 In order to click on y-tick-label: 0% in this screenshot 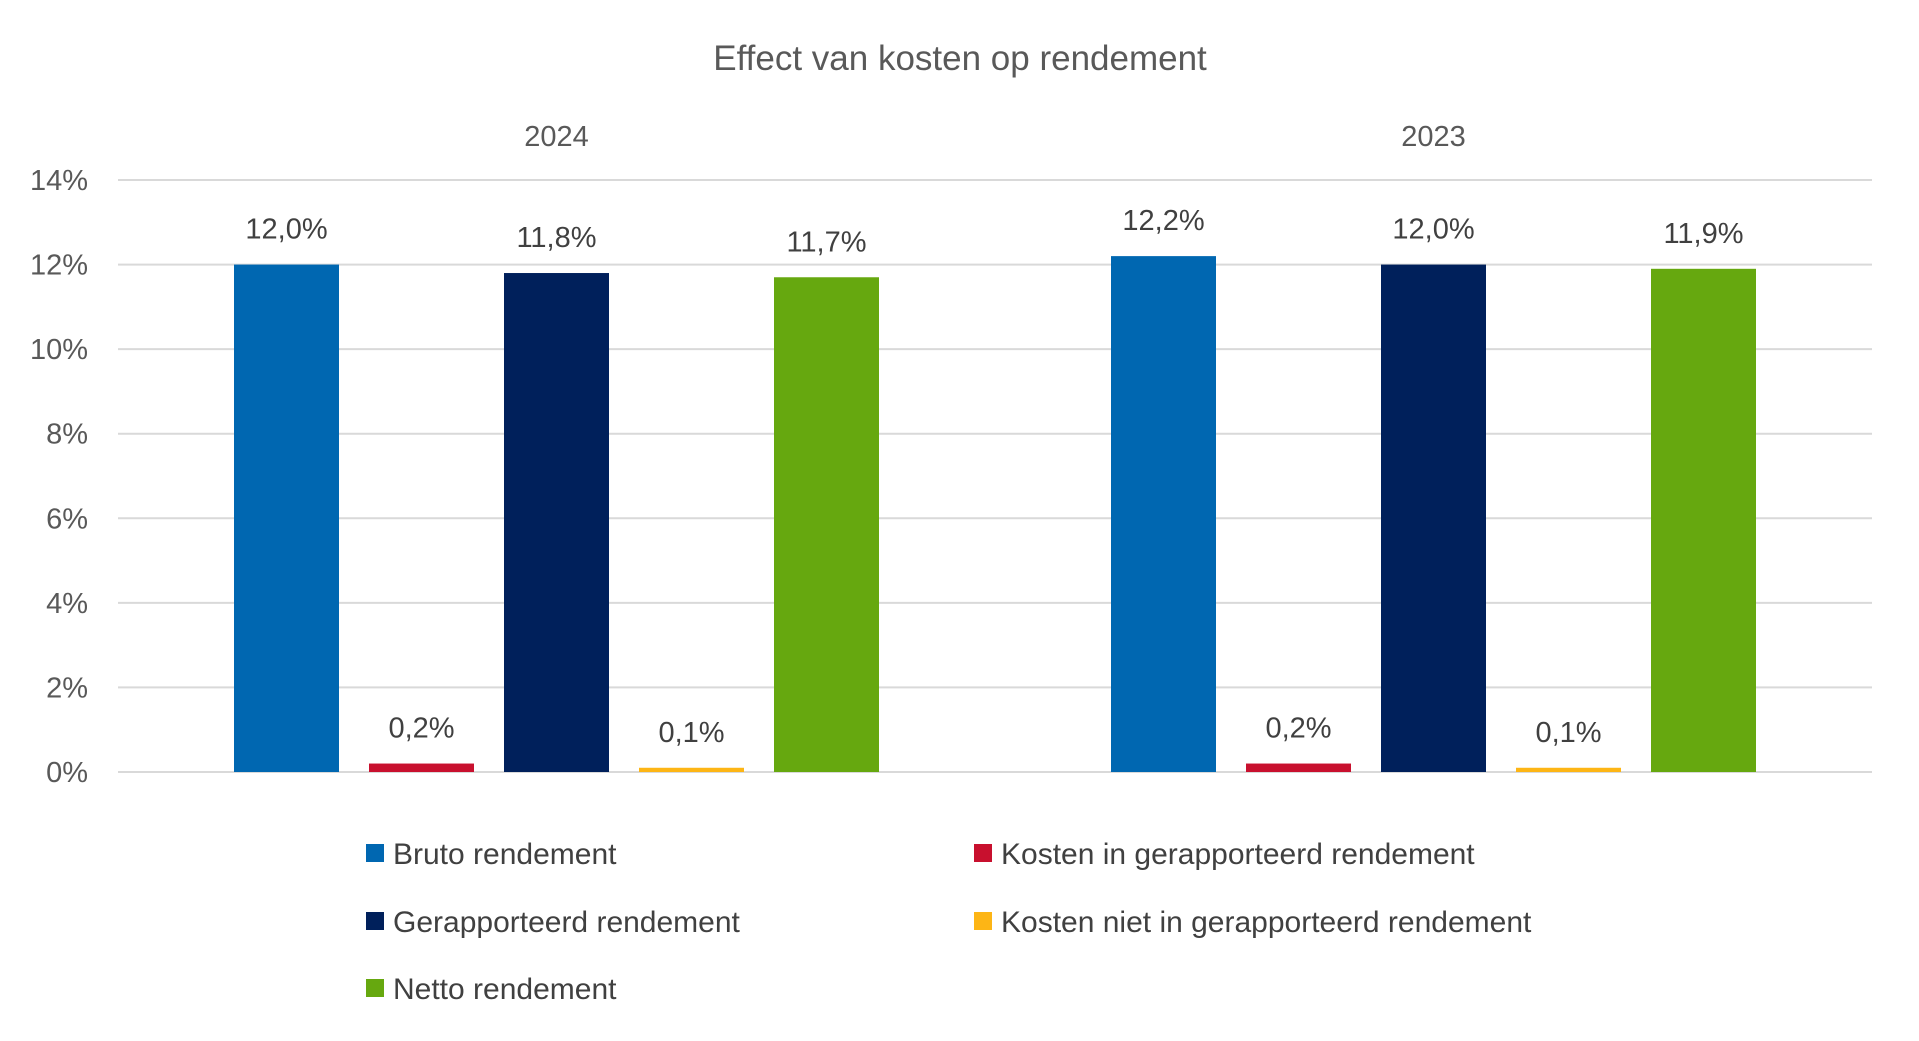, I will do `click(67, 773)`.